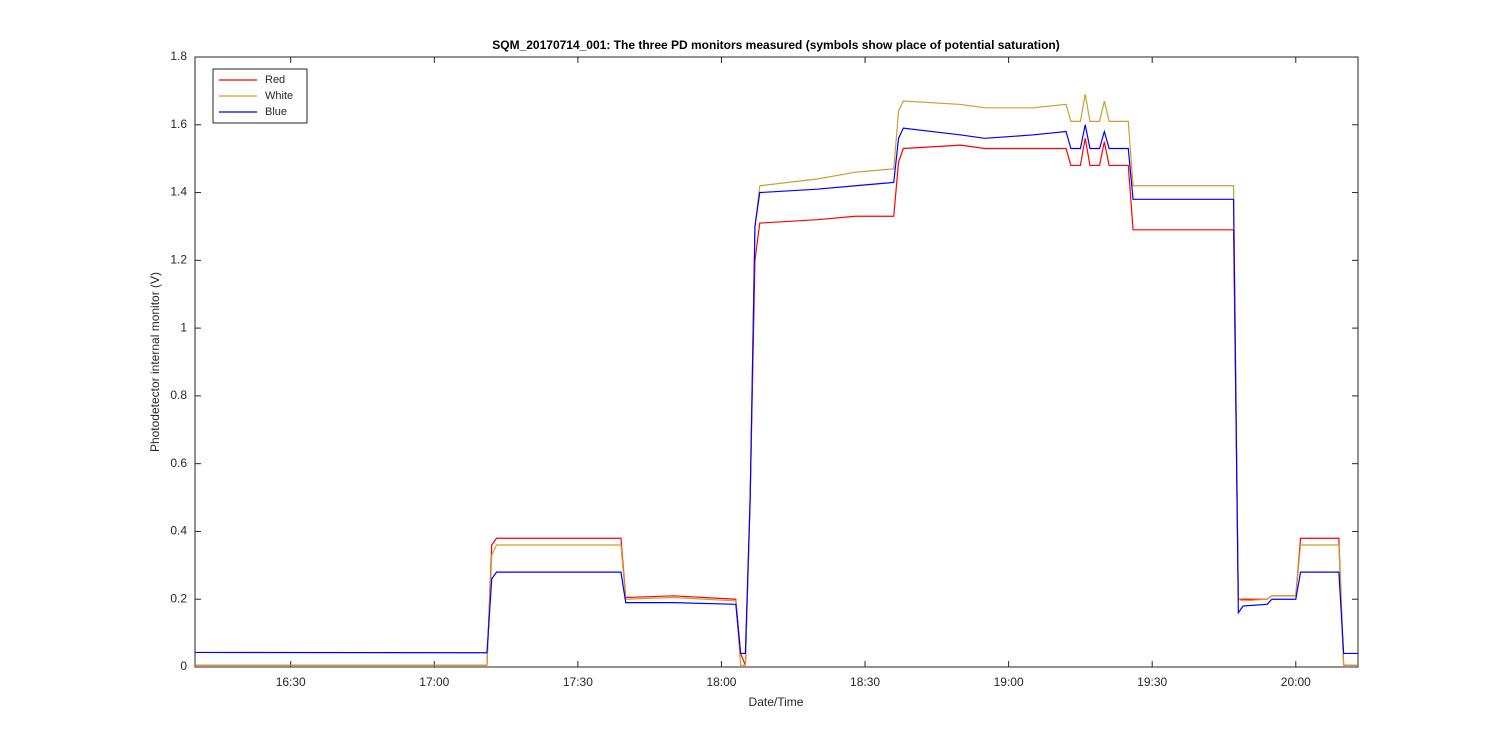 The height and width of the screenshot is (750, 1500). What do you see at coordinates (178, 531) in the screenshot?
I see `y-tick-label: 0.4` at bounding box center [178, 531].